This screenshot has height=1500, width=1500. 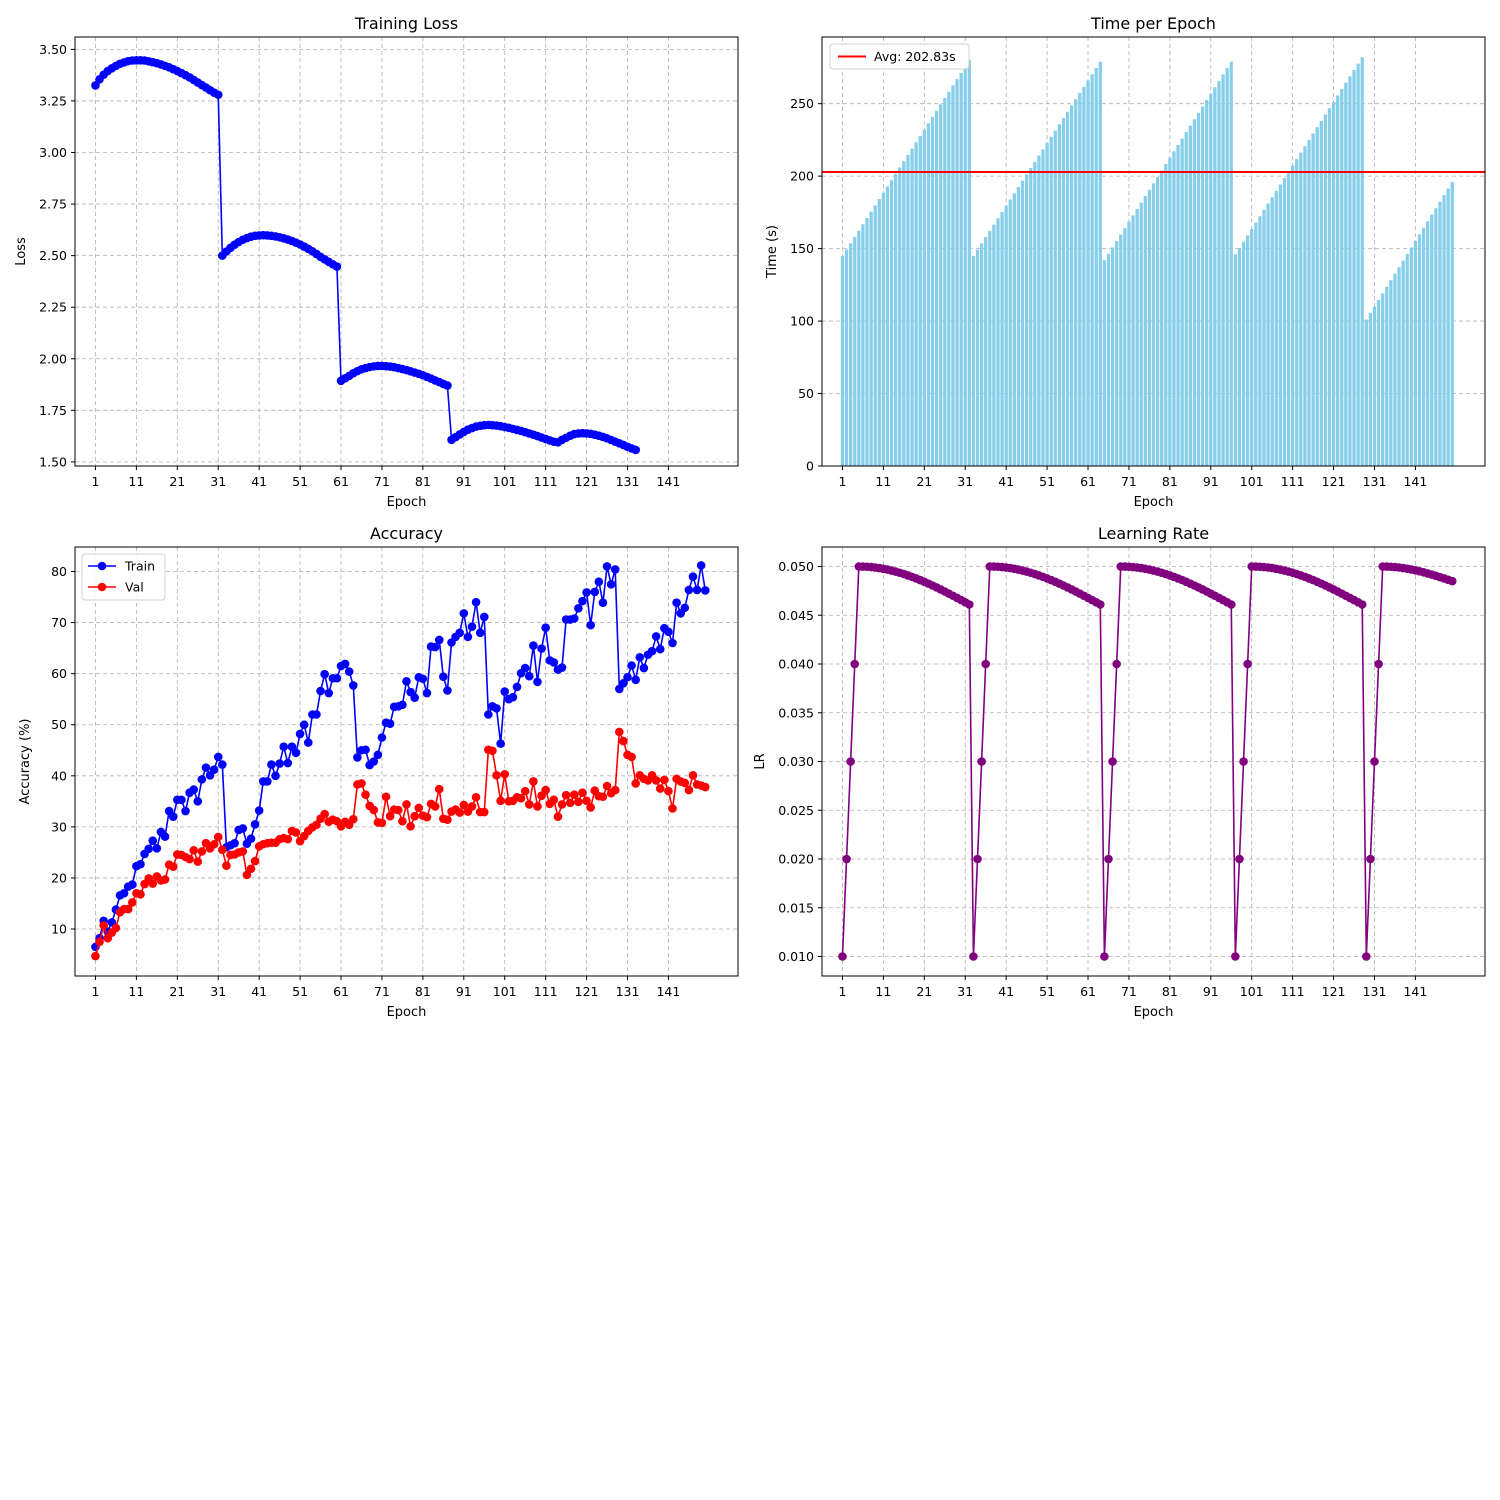 What do you see at coordinates (1415, 991) in the screenshot?
I see `x-tick-label: 141` at bounding box center [1415, 991].